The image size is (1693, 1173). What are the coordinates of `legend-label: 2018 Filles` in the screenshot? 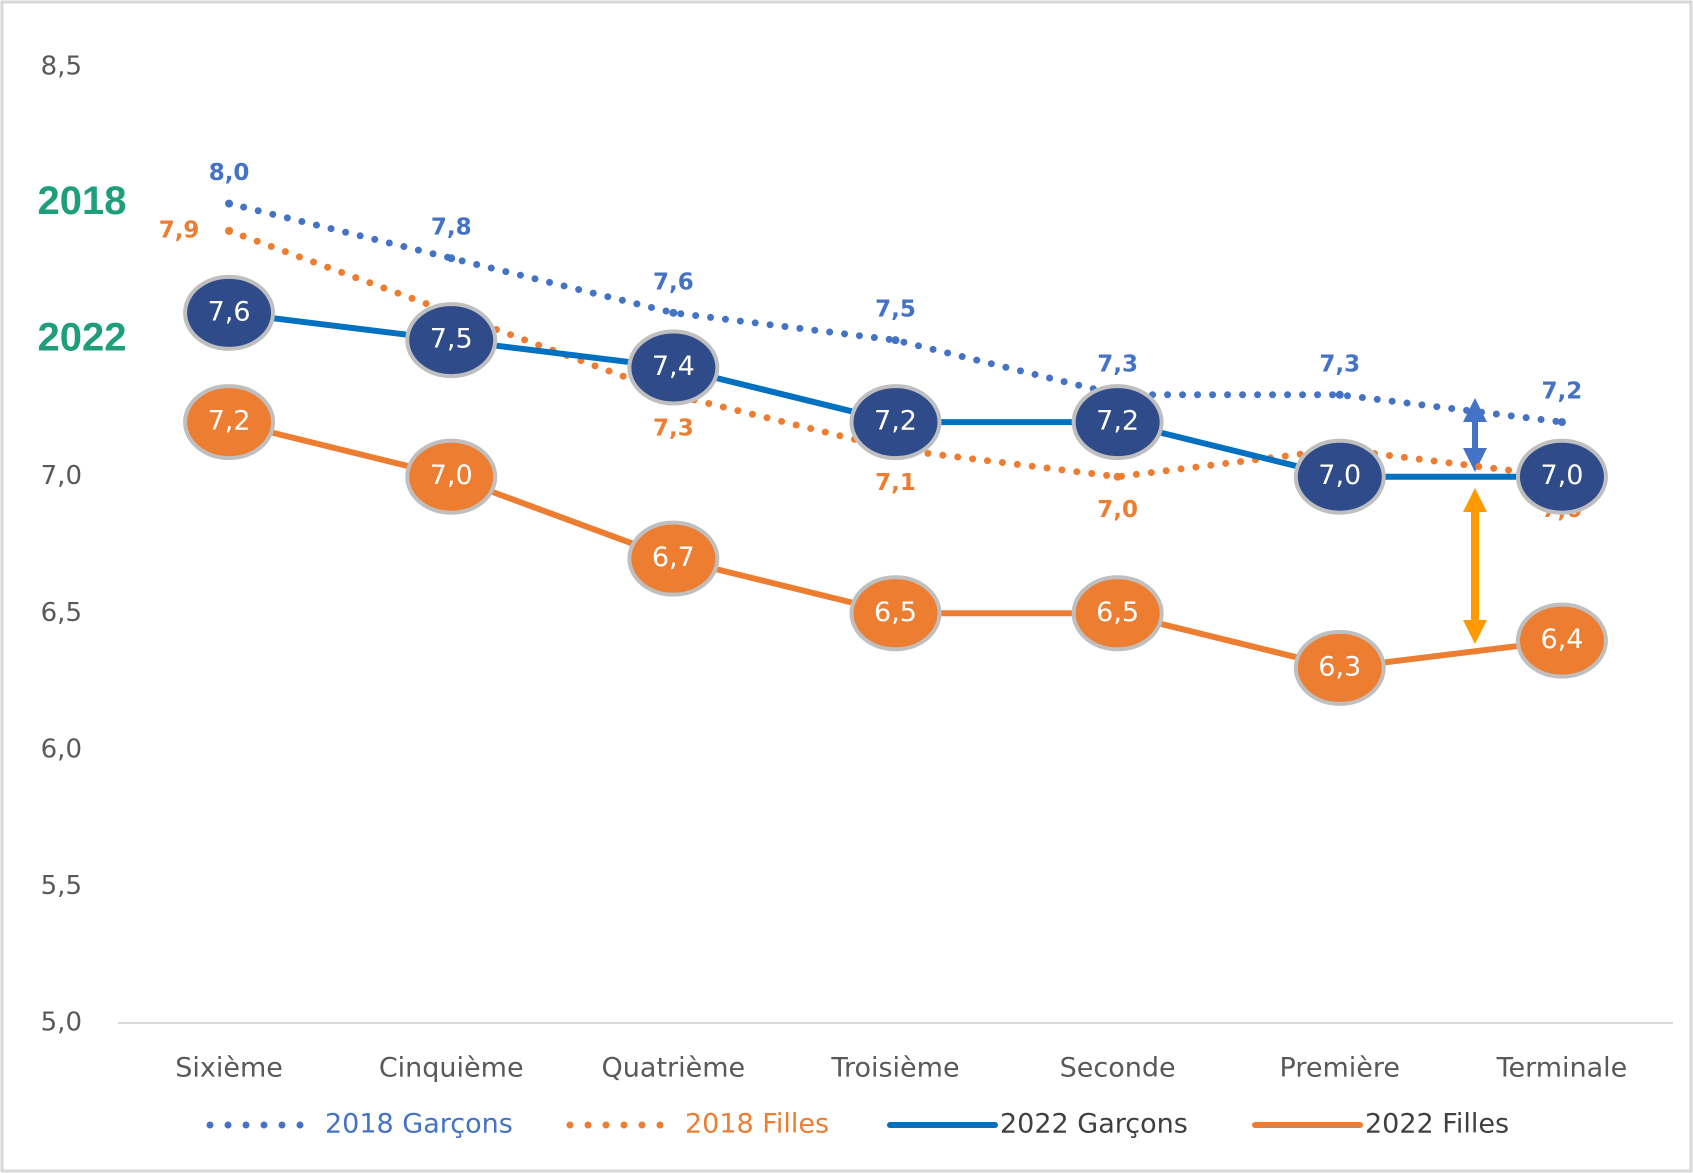 It's located at (757, 1124).